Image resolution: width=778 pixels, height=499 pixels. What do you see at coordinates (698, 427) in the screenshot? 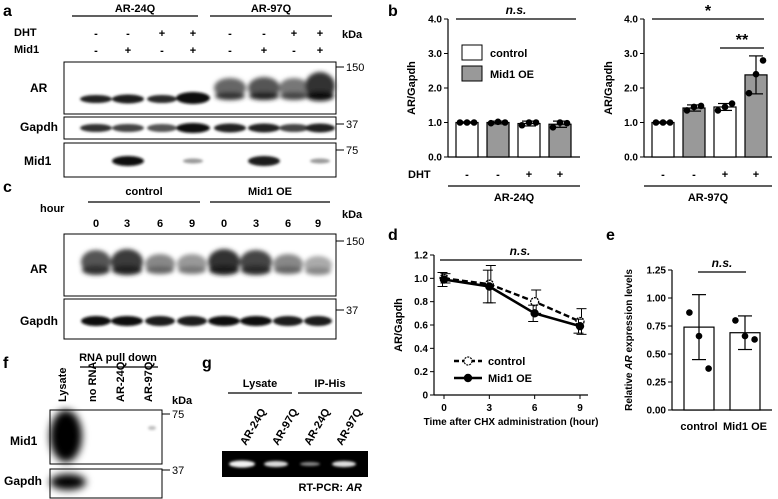
I see `category-label-e-0: control` at bounding box center [698, 427].